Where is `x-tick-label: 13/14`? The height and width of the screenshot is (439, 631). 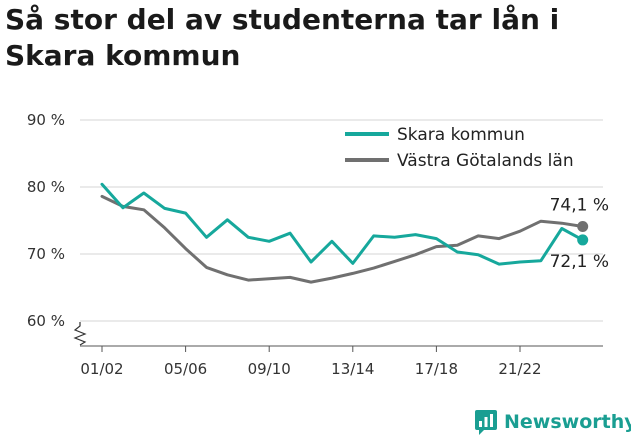
x-tick-label: 13/14 is located at coordinates (352, 369).